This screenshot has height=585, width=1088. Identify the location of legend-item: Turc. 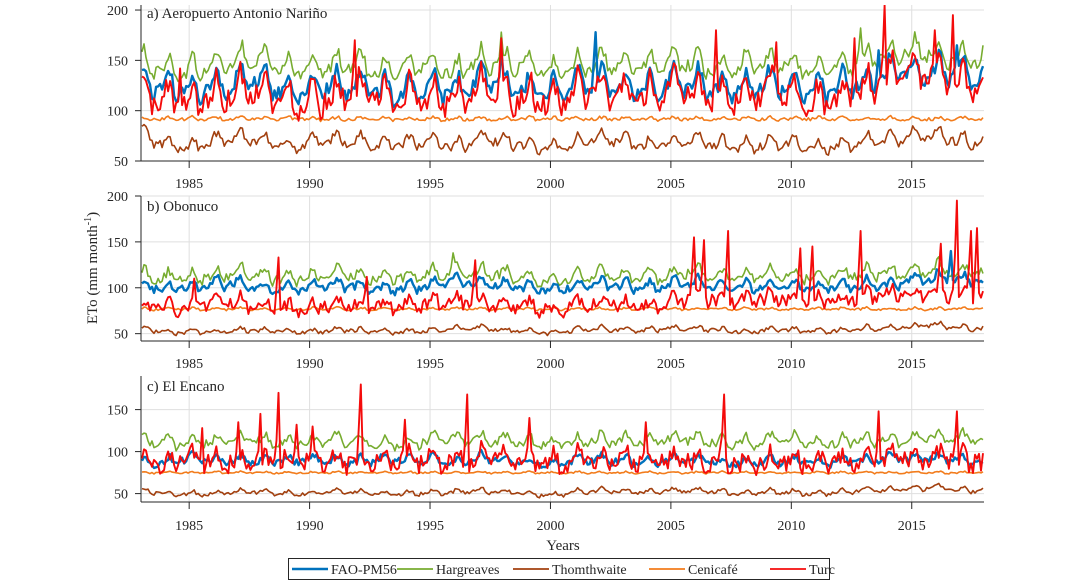
(802, 570).